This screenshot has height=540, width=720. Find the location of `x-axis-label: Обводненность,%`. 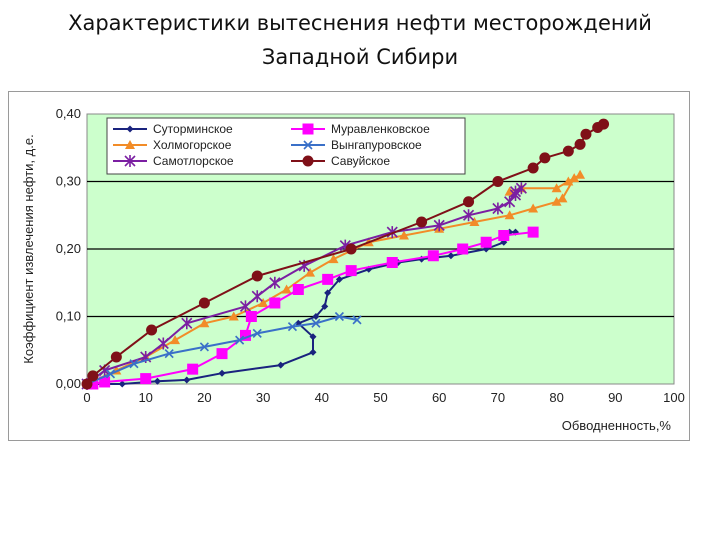

x-axis-label: Обводненность,% is located at coordinates (617, 425).